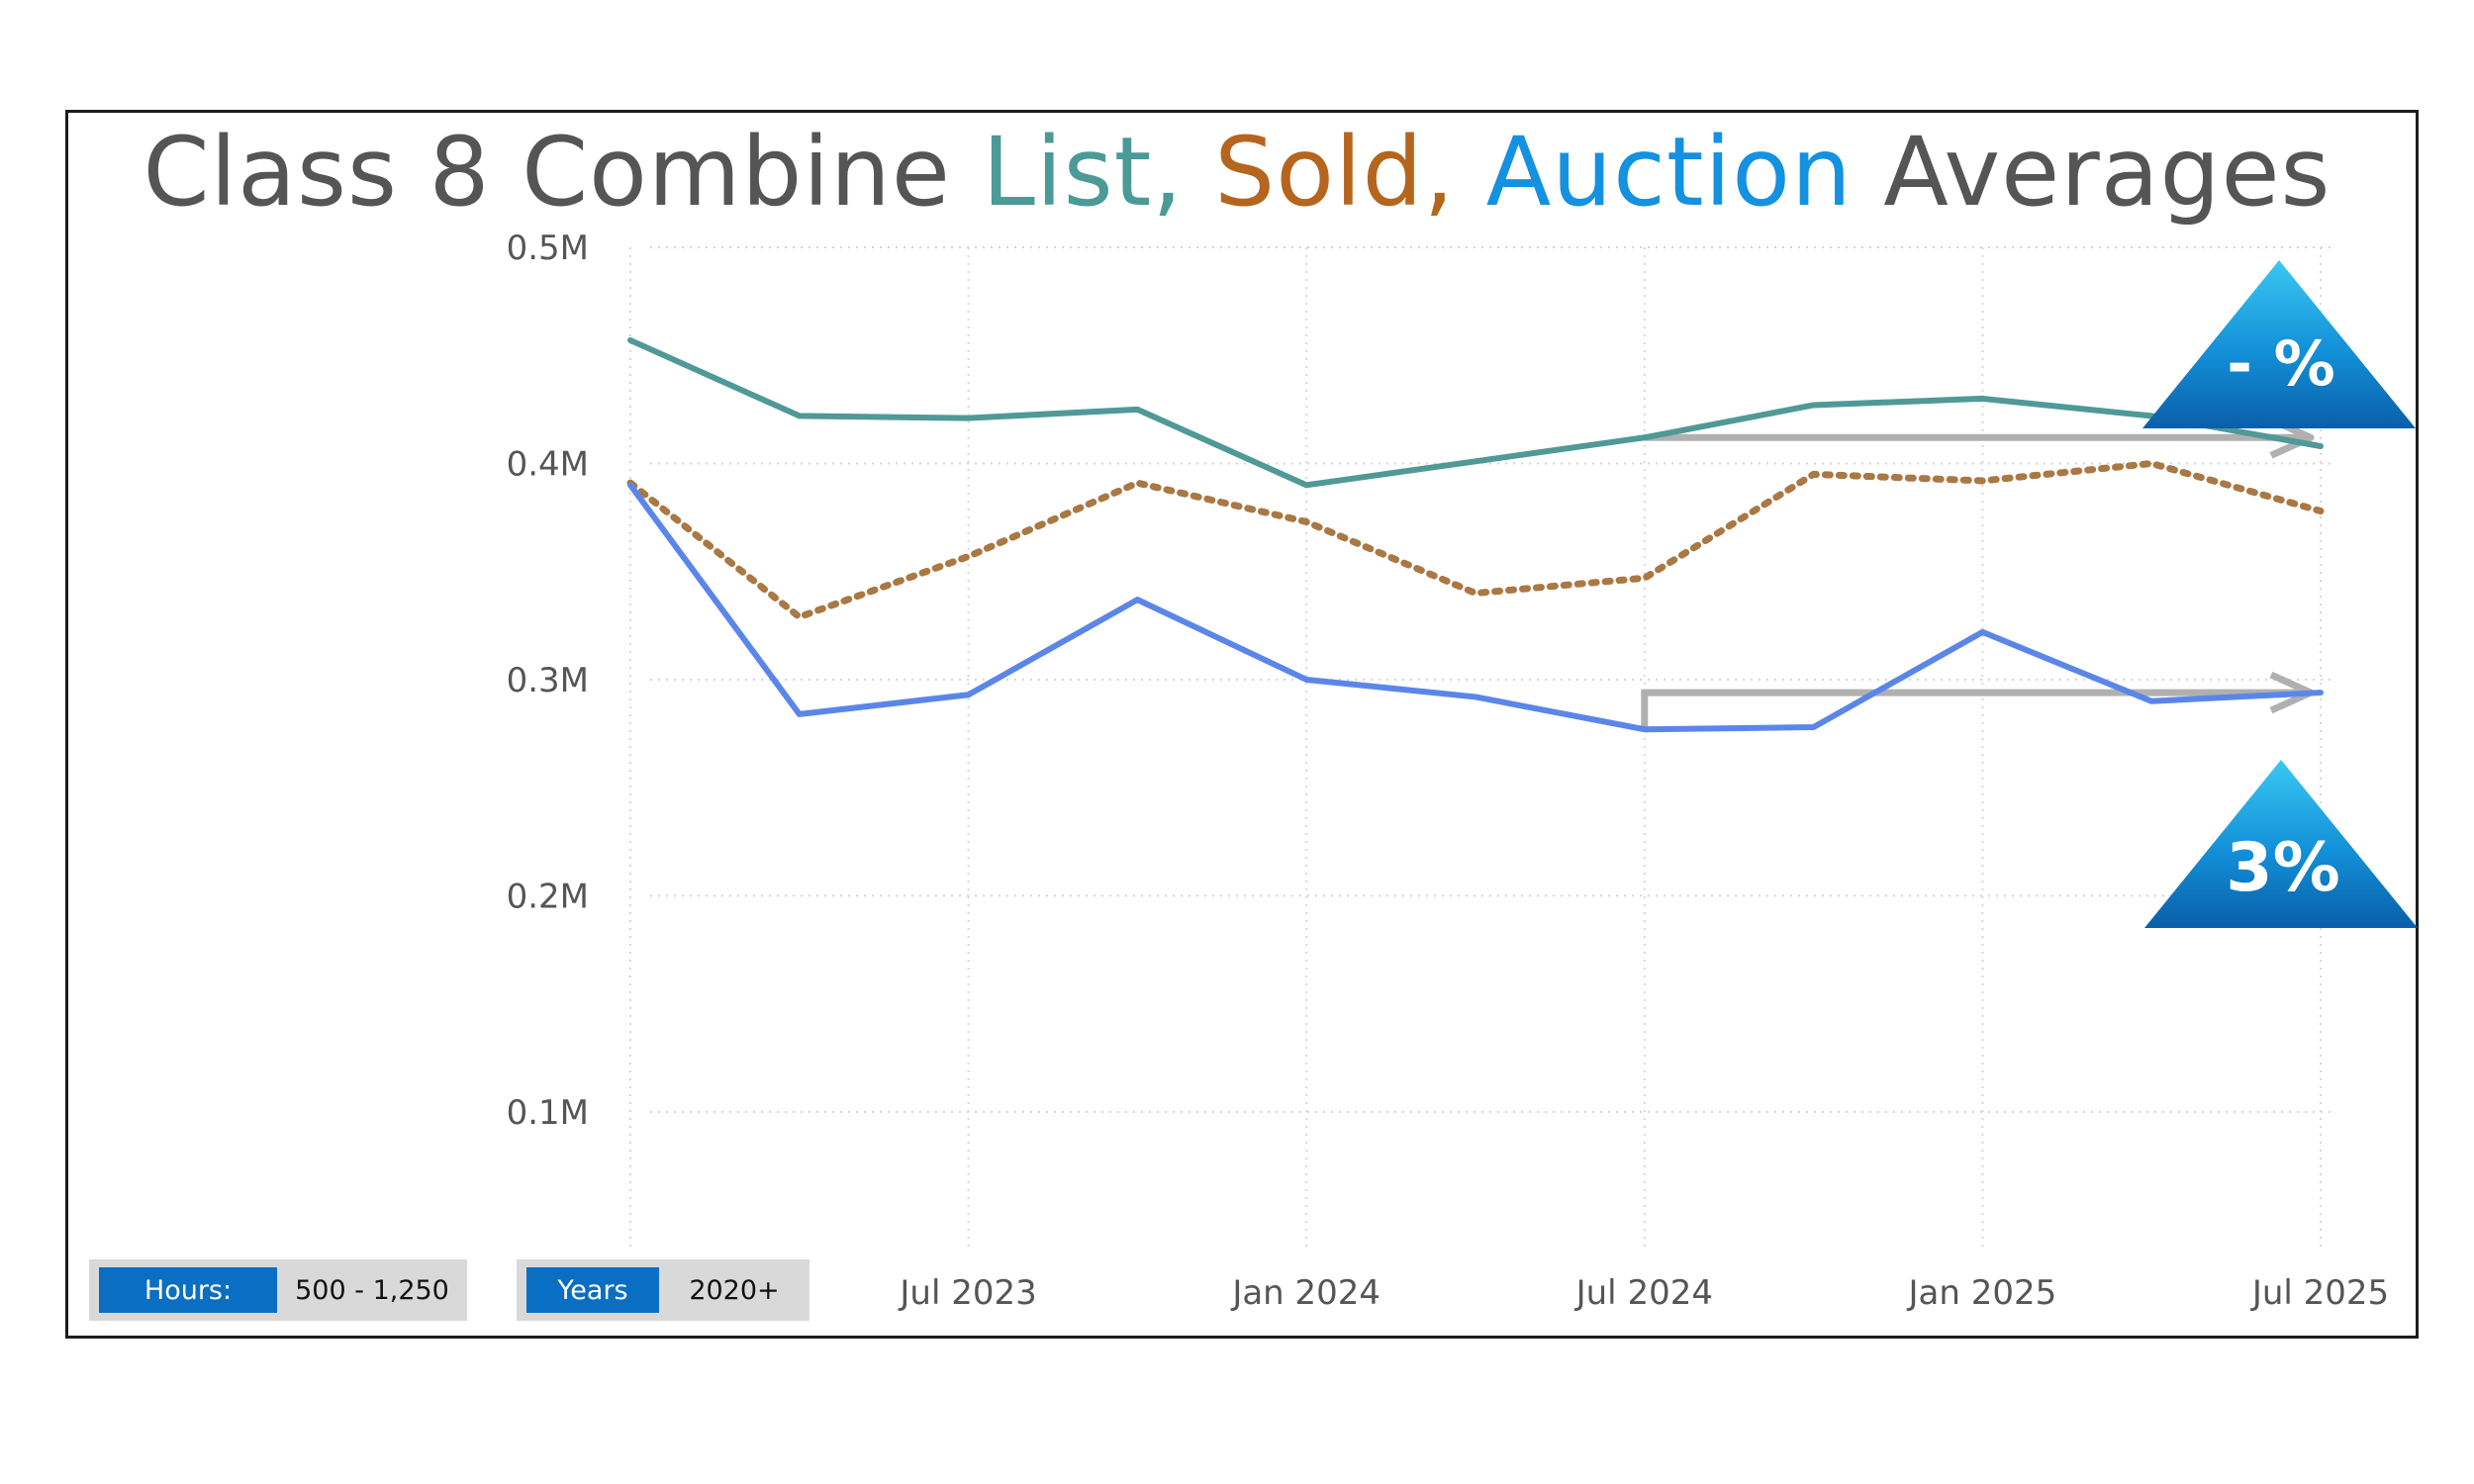  What do you see at coordinates (1319, 172) in the screenshot?
I see `chart-title-part: Sold,` at bounding box center [1319, 172].